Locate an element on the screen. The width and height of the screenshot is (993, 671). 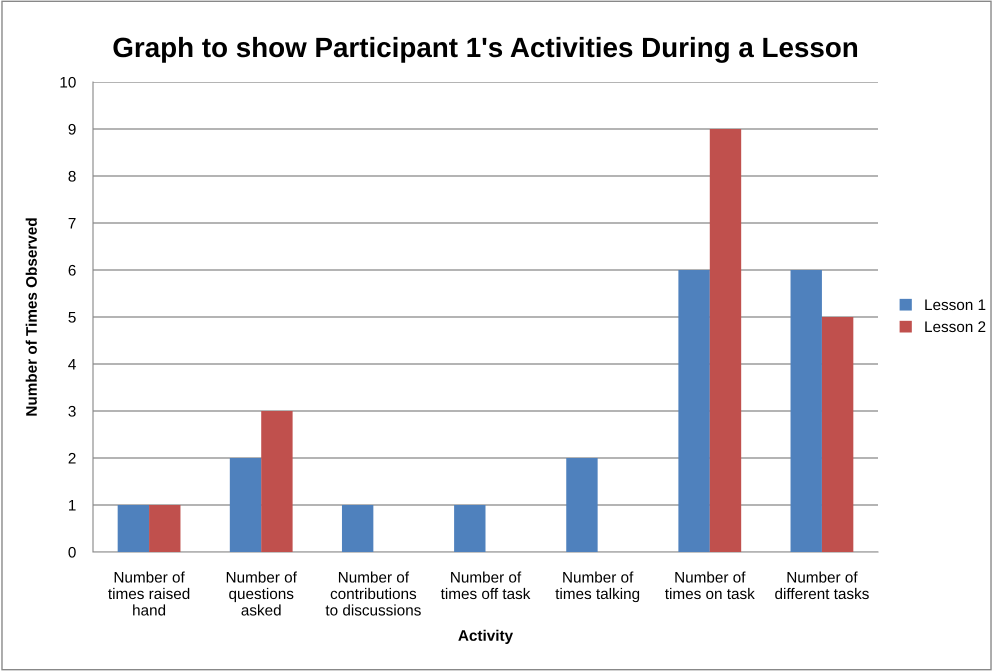
x-tick-label: Number of contributions to discussions is located at coordinates (373, 593).